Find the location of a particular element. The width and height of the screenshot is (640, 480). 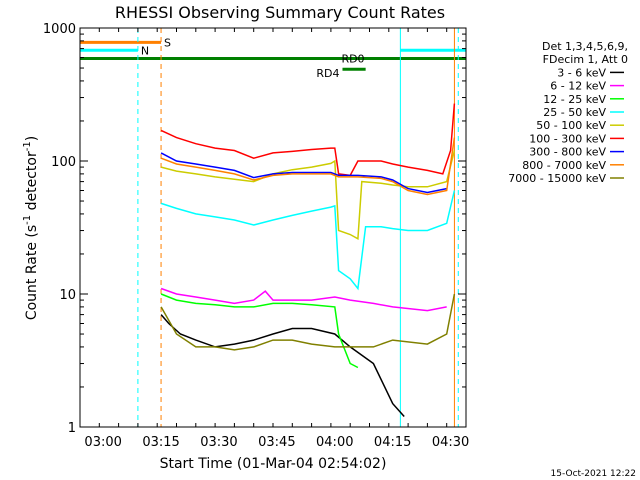

y-axis-label-sup2: -1 is located at coordinates (27, 146).